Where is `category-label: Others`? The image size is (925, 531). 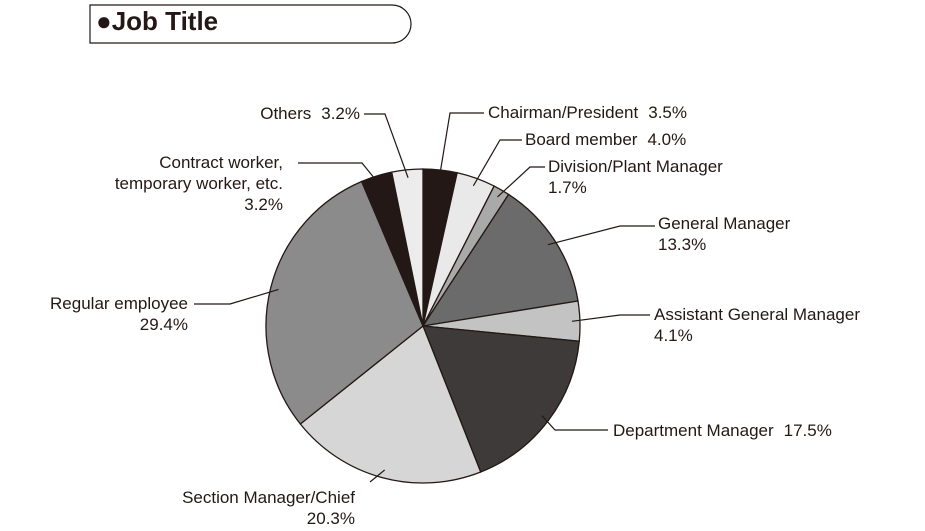
category-label: Others is located at coordinates (286, 113).